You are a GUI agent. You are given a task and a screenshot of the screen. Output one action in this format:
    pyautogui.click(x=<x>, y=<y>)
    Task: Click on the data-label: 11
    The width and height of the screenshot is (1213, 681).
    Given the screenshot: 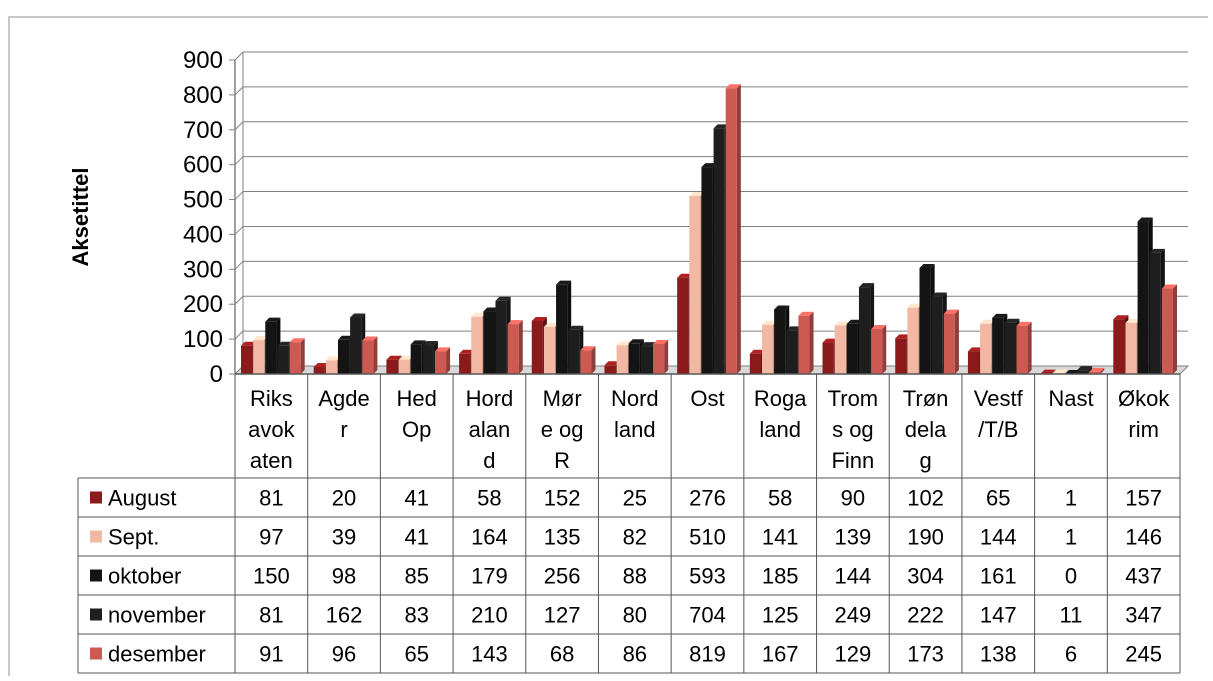 What is the action you would take?
    pyautogui.click(x=1071, y=615)
    